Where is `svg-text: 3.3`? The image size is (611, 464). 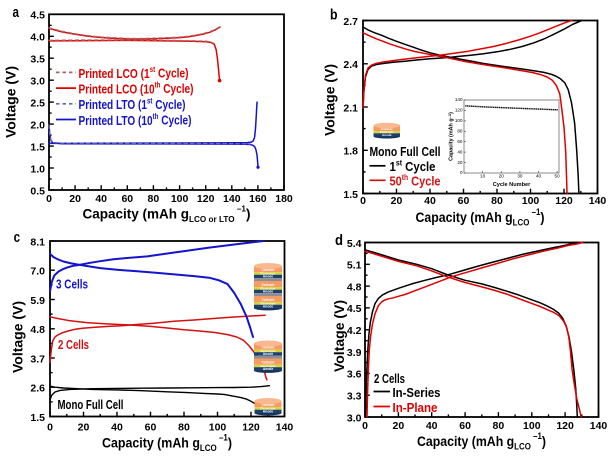 svg-text: 3.3 is located at coordinates (354, 396).